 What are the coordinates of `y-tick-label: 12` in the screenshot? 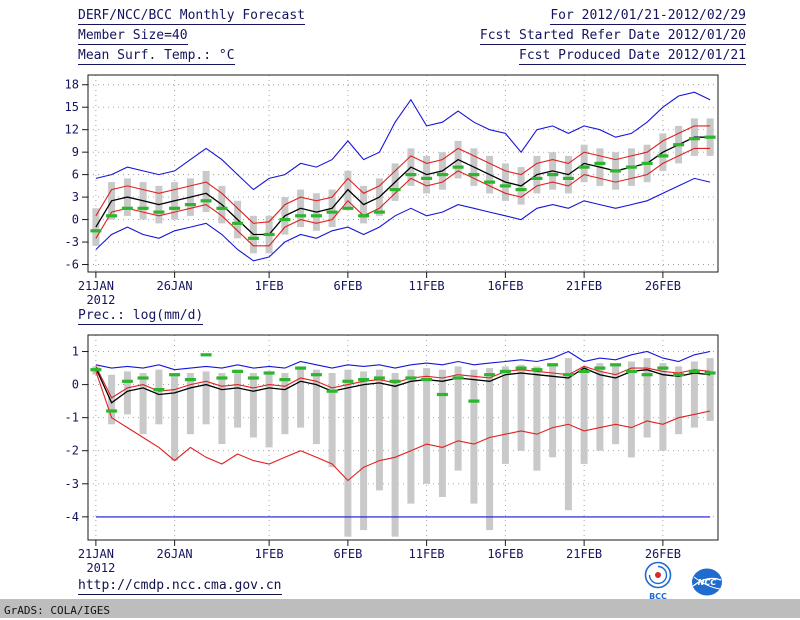 It's located at (72, 130).